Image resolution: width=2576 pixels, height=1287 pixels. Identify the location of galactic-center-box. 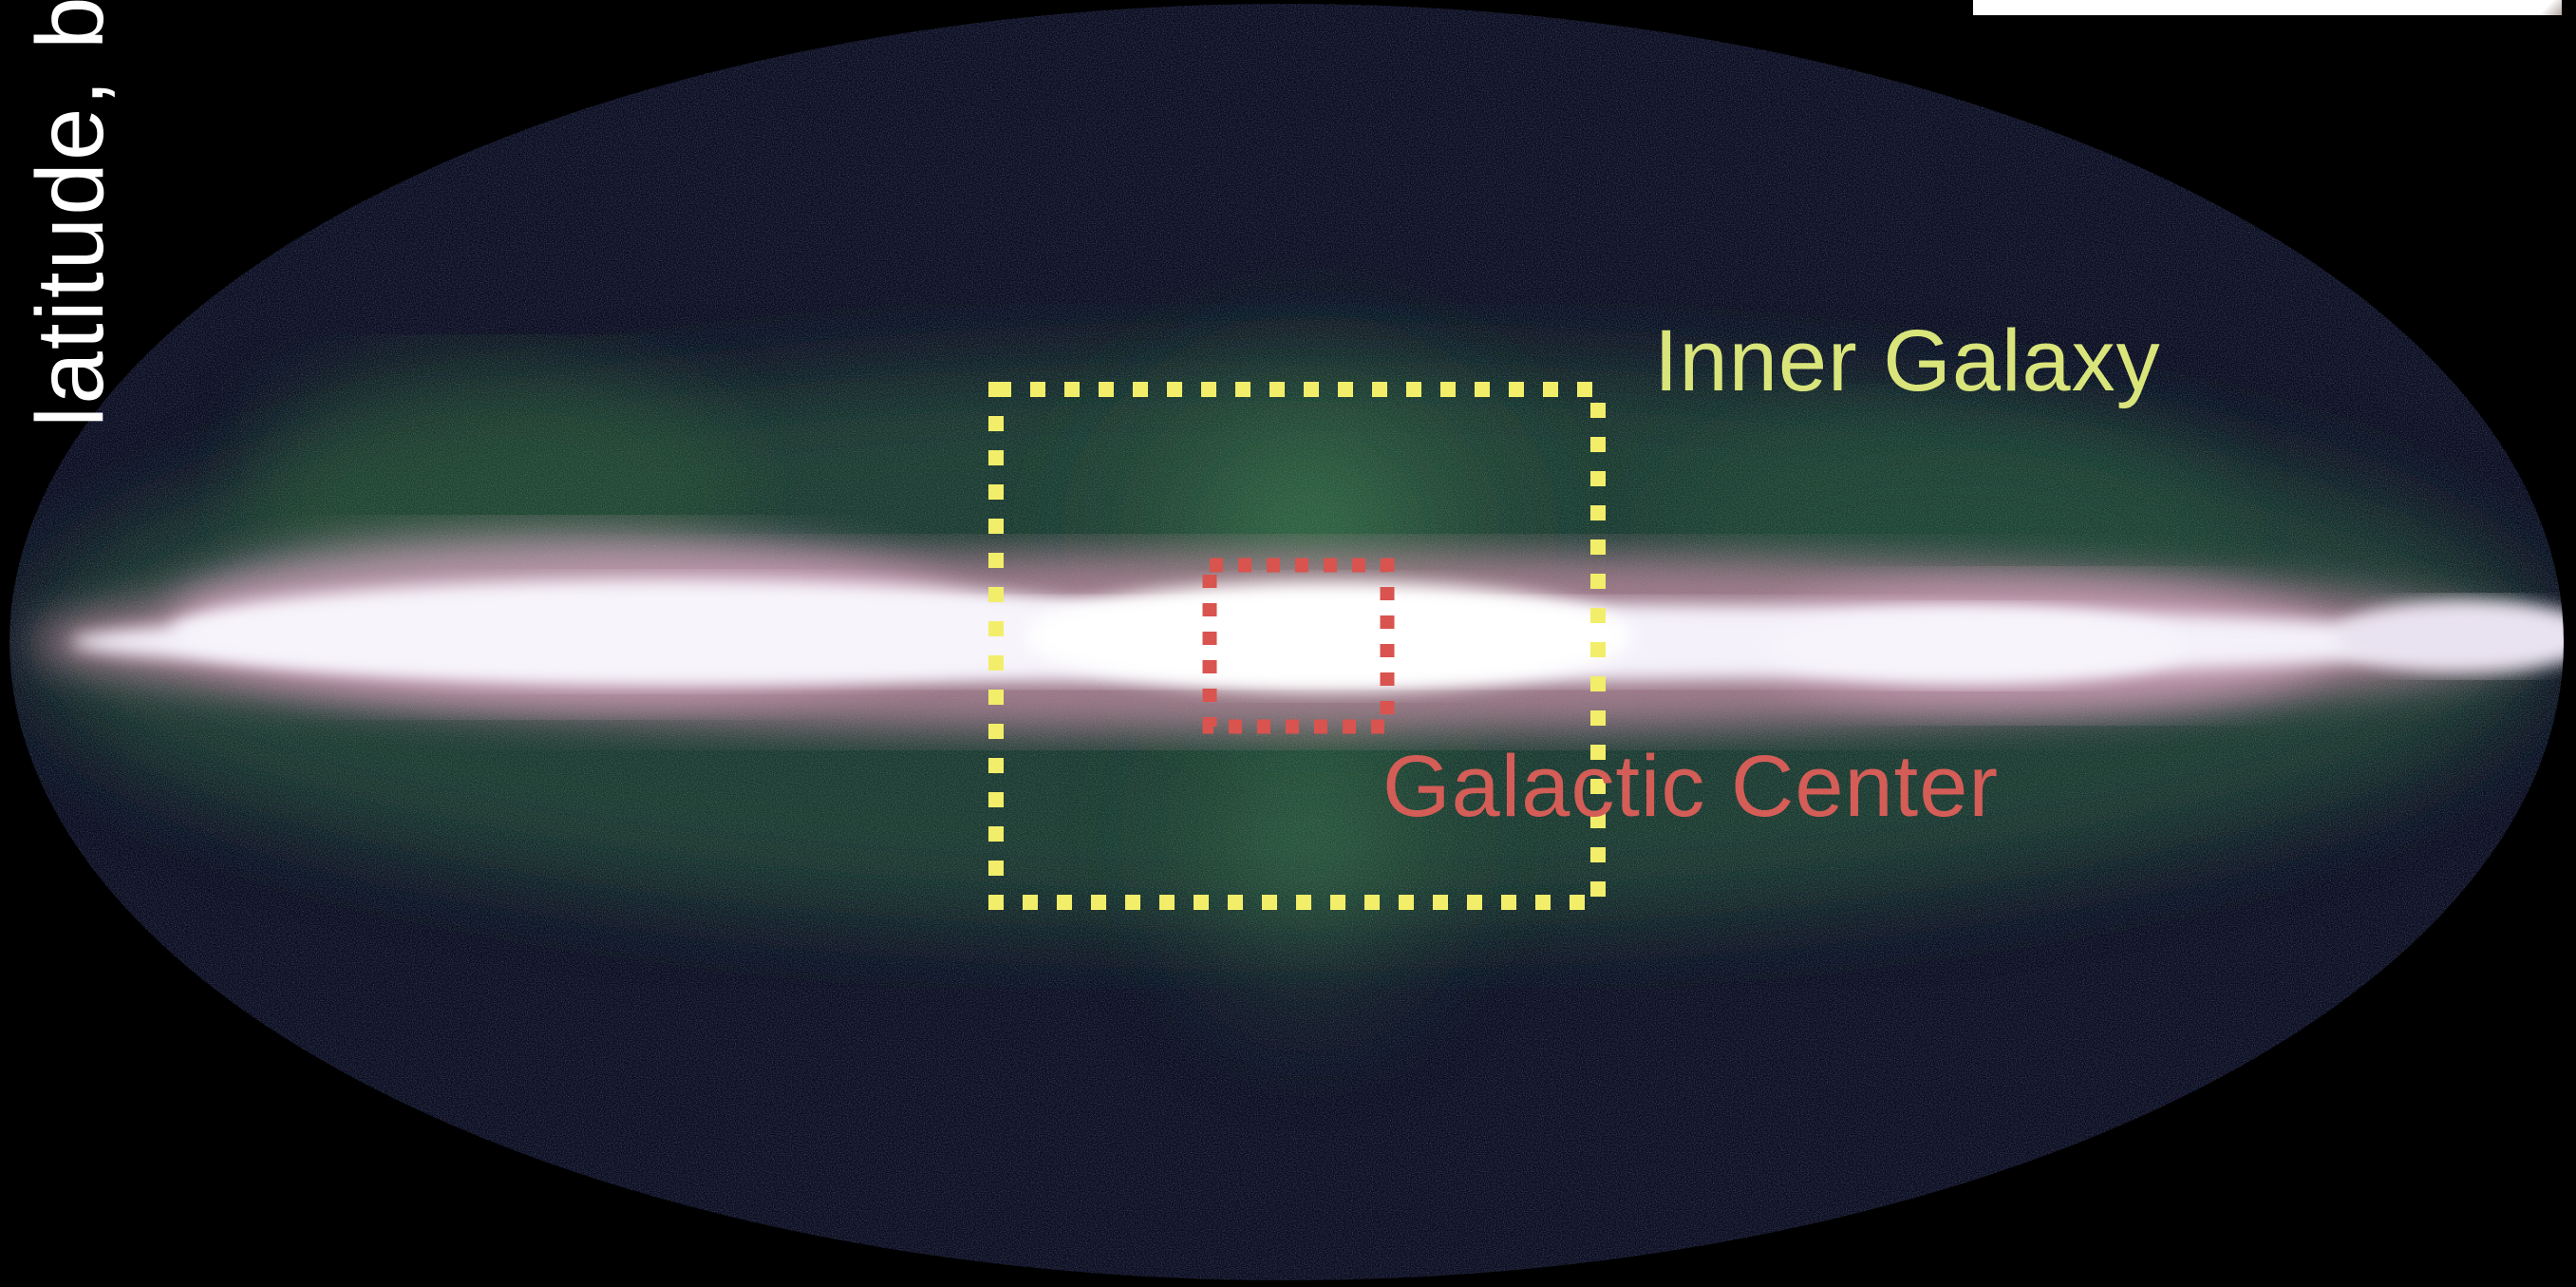
(1298, 646).